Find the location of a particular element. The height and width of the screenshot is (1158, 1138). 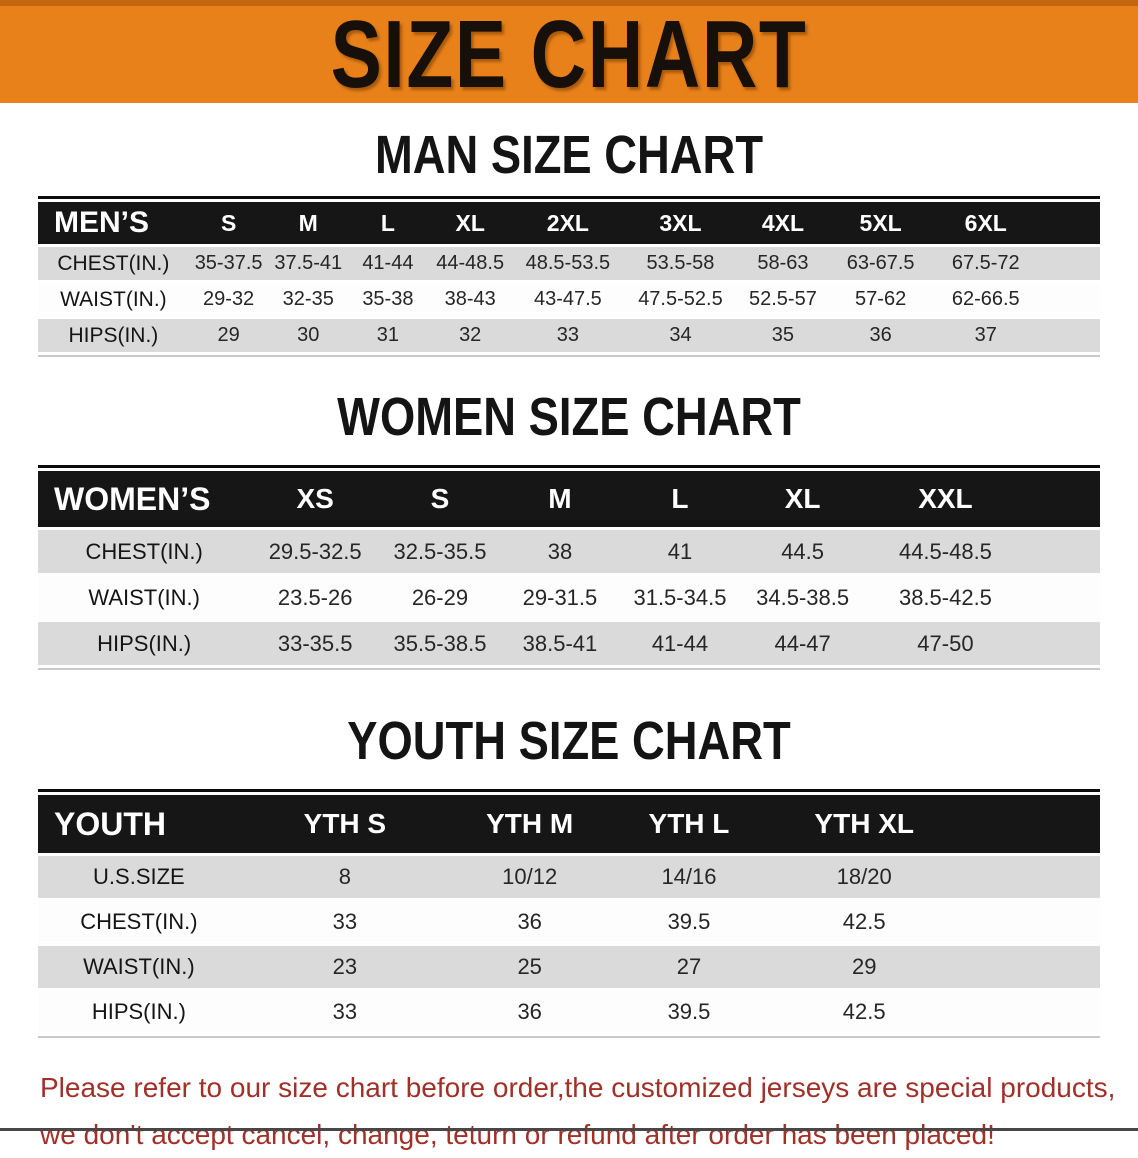

size-value: 47.5-52.5 is located at coordinates (680, 299).